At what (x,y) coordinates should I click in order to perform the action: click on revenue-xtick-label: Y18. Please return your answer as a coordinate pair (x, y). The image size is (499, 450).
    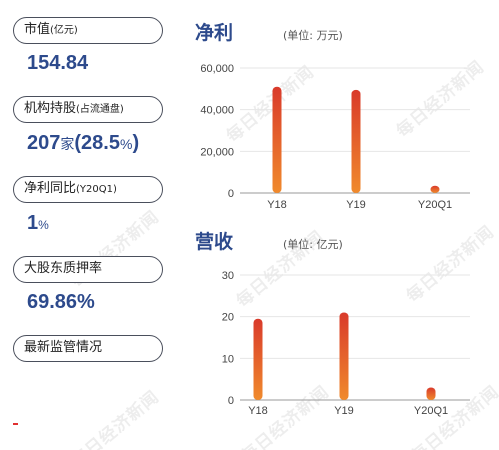
    Looking at the image, I should click on (258, 411).